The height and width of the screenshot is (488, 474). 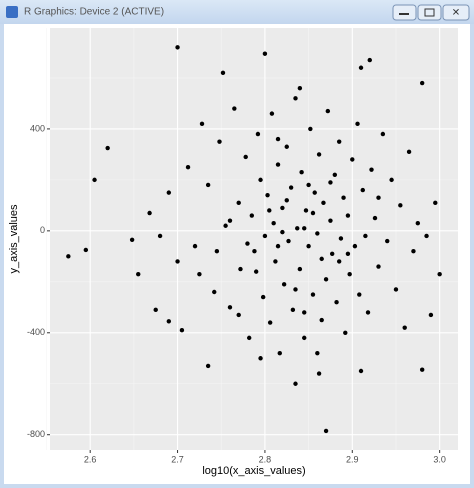 What do you see at coordinates (37, 128) in the screenshot?
I see `y-tick-label: 400` at bounding box center [37, 128].